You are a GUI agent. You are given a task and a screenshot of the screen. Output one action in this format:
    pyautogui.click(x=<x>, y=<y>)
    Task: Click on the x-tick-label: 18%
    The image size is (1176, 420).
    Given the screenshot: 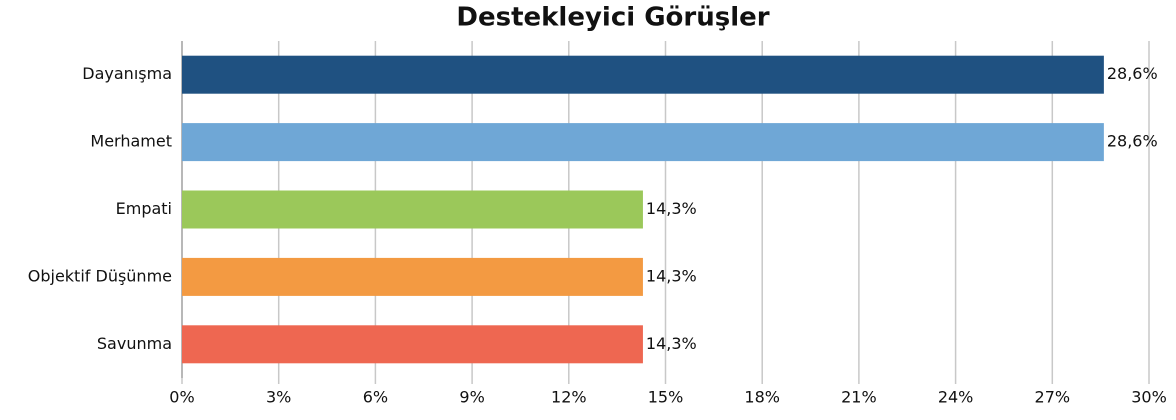 What is the action you would take?
    pyautogui.click(x=762, y=397)
    